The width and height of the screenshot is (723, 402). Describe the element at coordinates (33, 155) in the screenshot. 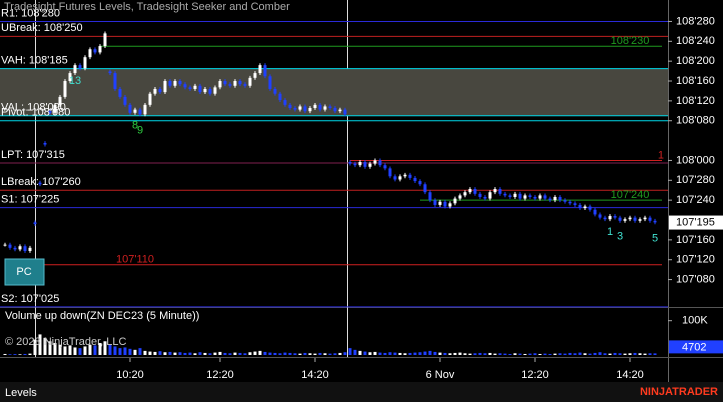

I see `level-label: LPT: 107'315` at that location.